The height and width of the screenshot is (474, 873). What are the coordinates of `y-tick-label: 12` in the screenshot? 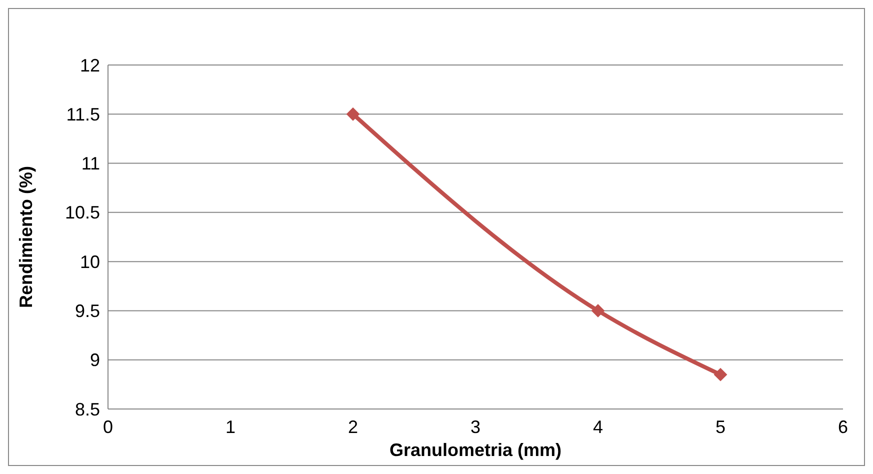 It's located at (90, 65).